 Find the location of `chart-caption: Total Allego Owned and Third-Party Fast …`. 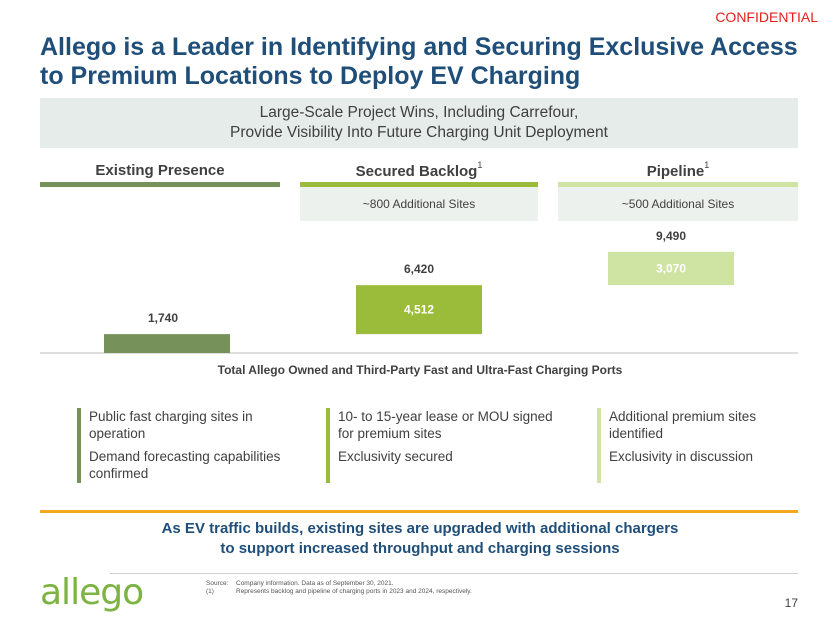

chart-caption: Total Allego Owned and Third-Party Fast … is located at coordinates (420, 370).